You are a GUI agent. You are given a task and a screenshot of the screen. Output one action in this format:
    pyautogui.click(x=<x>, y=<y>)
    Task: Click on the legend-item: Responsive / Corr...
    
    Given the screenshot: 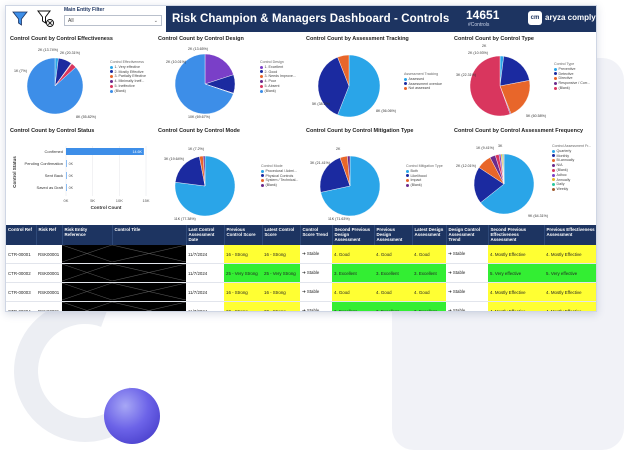 What is the action you would take?
    pyautogui.click(x=572, y=83)
    